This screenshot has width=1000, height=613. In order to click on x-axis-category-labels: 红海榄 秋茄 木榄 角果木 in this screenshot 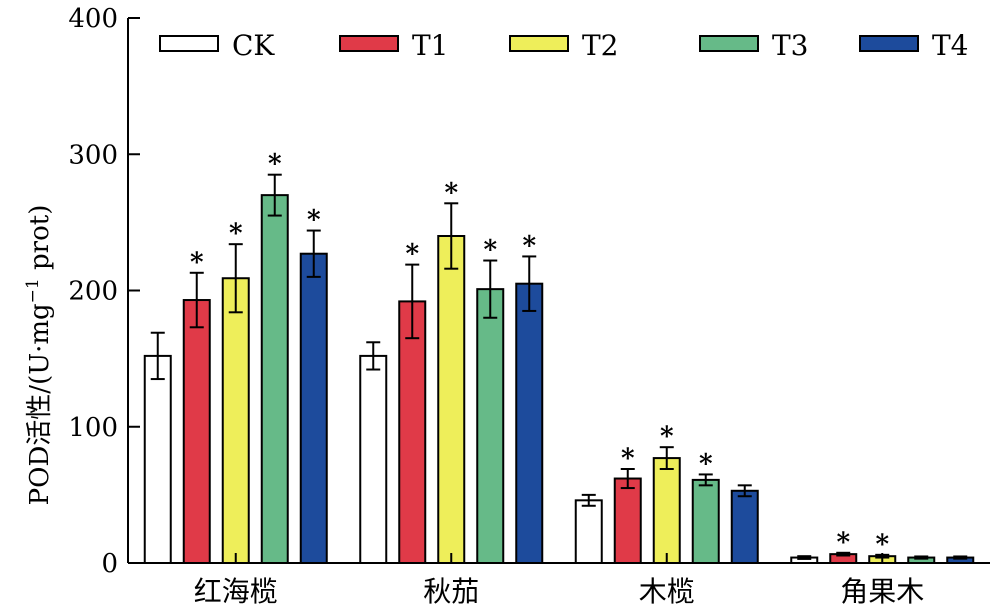, I will do `click(559, 580)`.